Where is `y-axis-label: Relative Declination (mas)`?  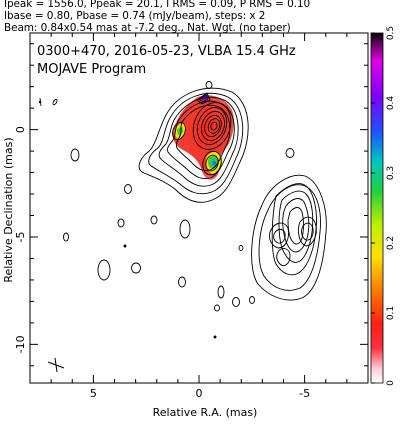
y-axis-label: Relative Declination (mas) is located at coordinates (8, 209).